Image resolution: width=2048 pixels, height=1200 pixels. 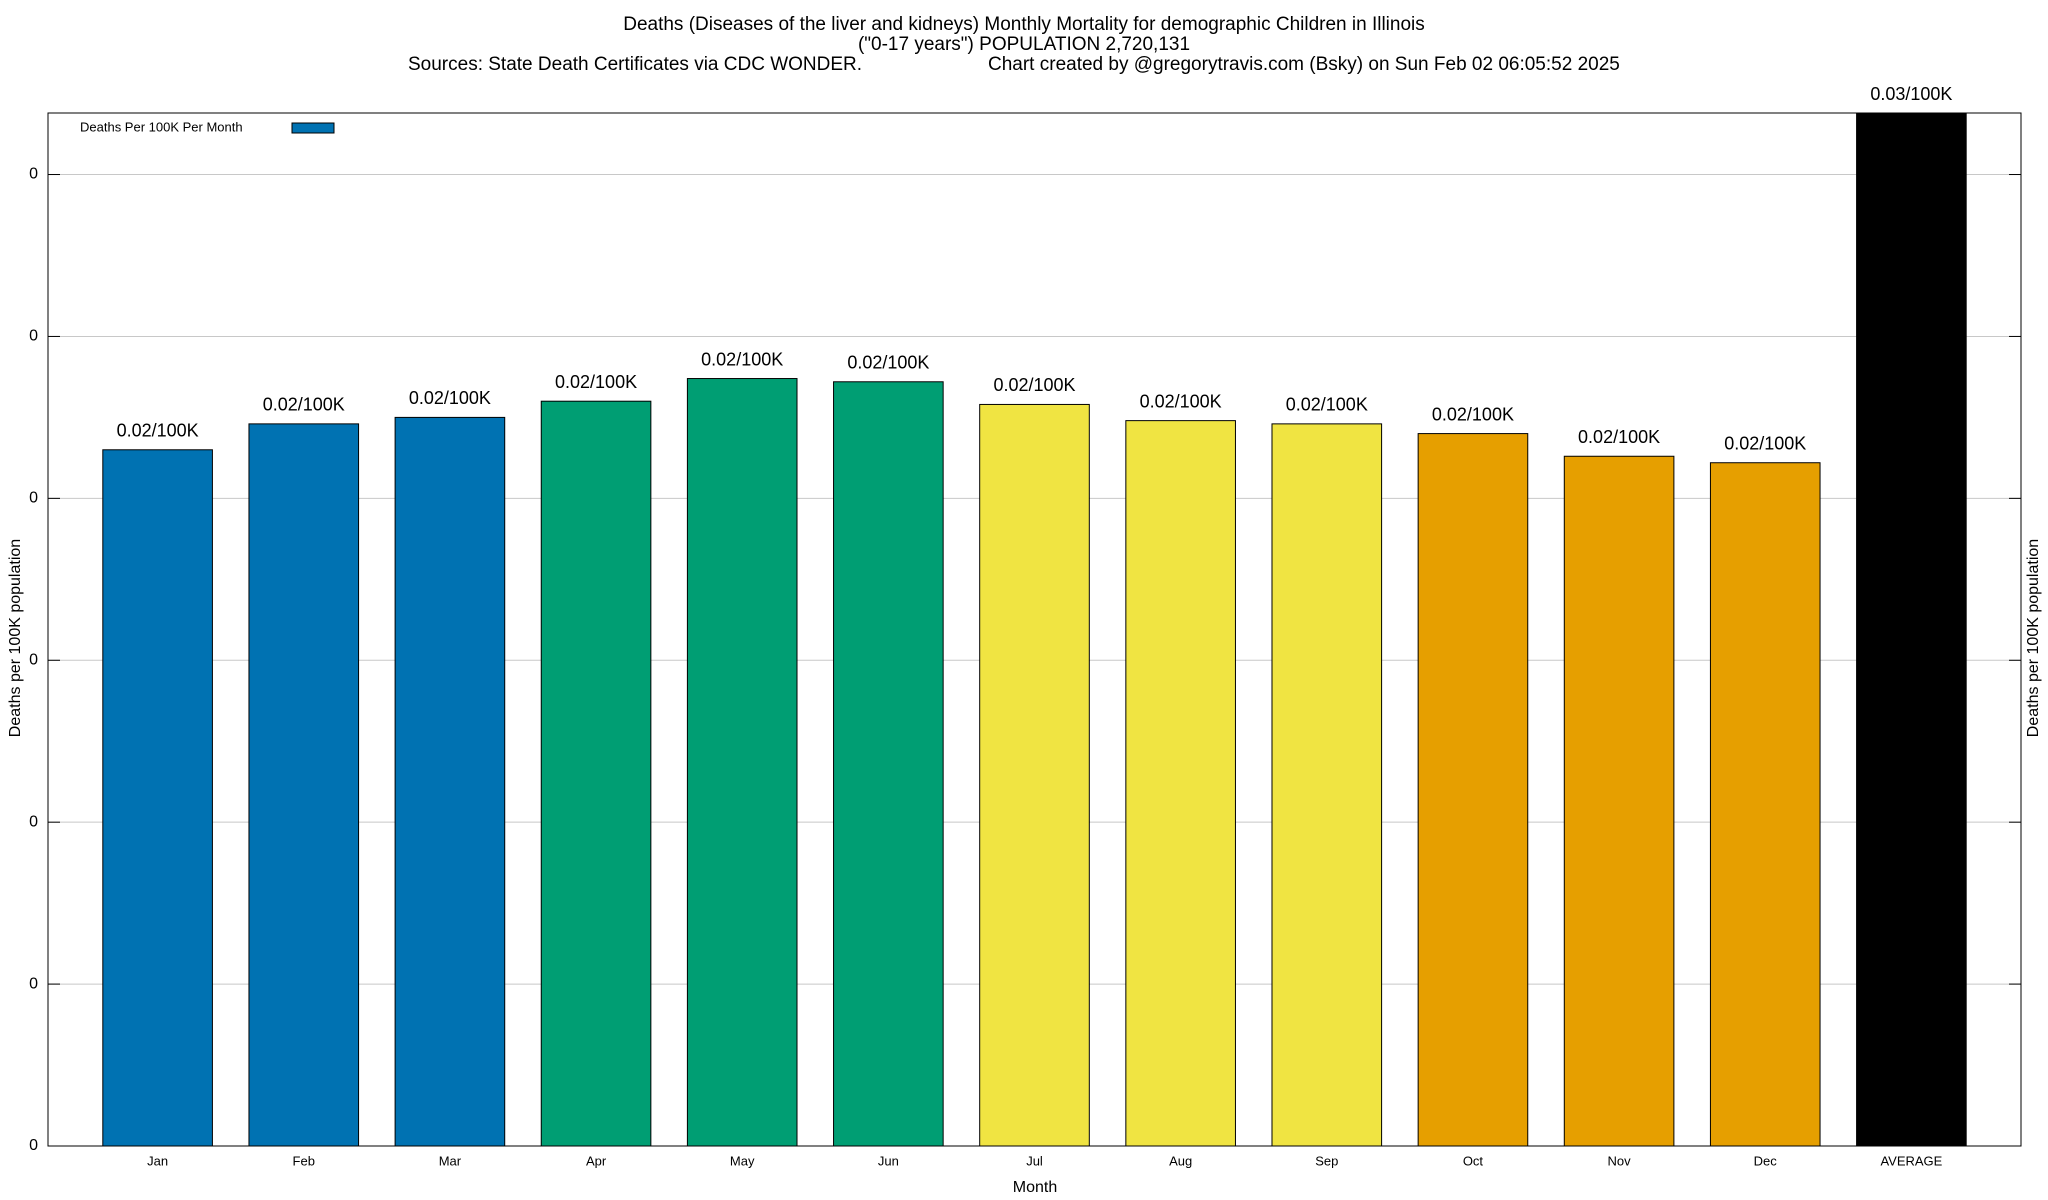 I want to click on x-tick-label: Jun, so click(x=888, y=1160).